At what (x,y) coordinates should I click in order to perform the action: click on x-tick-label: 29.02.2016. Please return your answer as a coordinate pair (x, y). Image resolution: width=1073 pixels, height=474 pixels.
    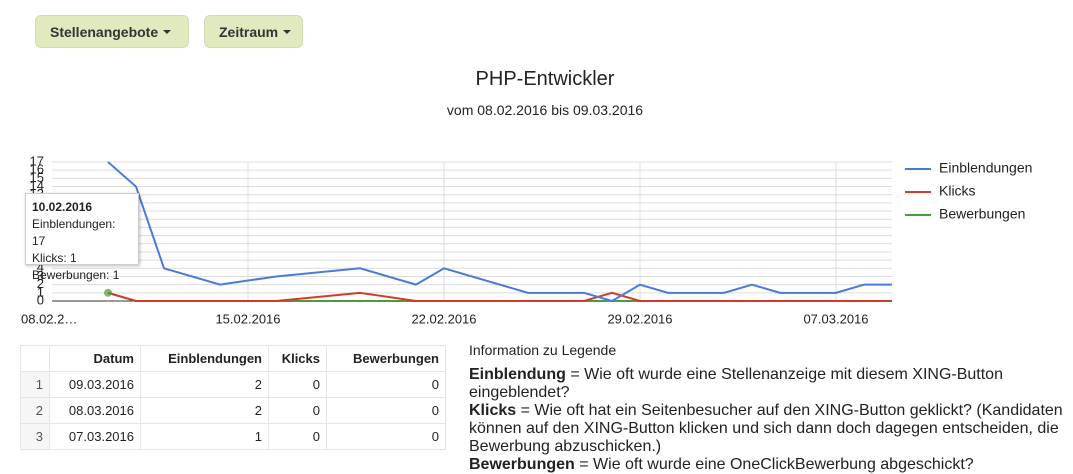
    Looking at the image, I should click on (639, 318).